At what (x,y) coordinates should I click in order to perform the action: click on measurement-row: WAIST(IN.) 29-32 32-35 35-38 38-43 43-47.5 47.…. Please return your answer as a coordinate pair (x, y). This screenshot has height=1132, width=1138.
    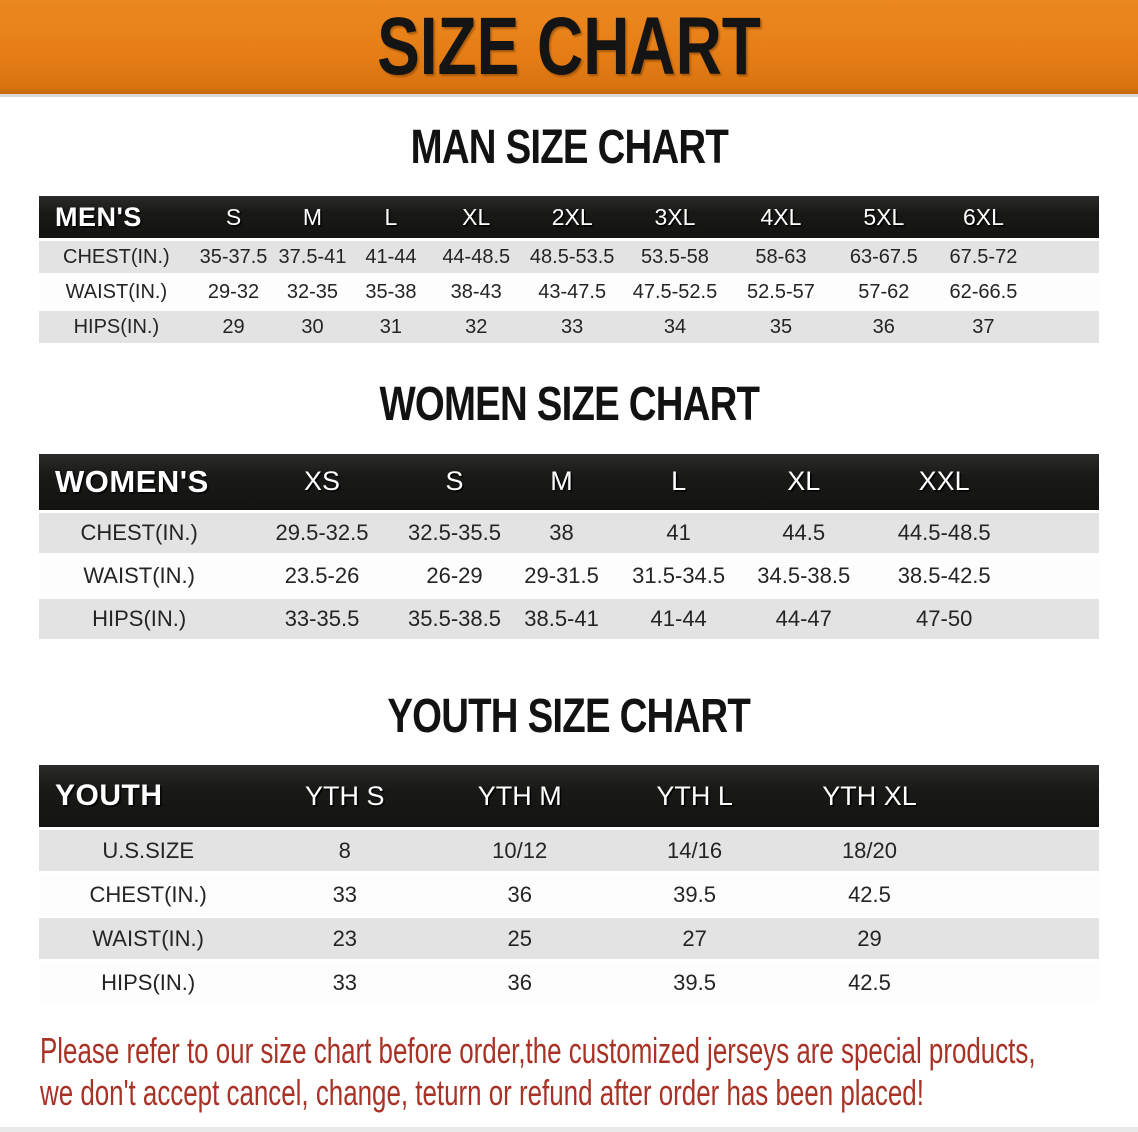
    Looking at the image, I should click on (569, 292).